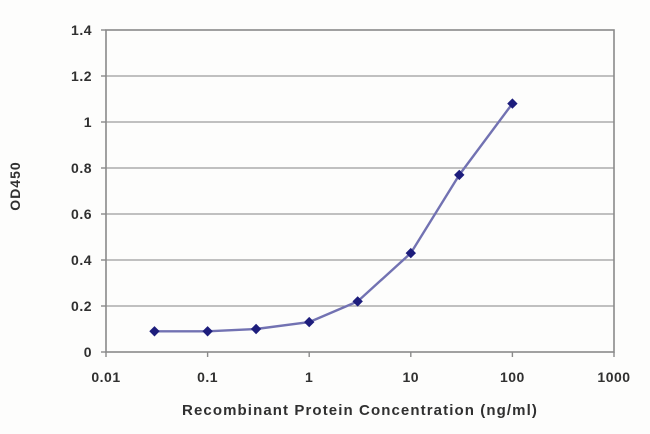 This screenshot has width=650, height=434. What do you see at coordinates (87, 122) in the screenshot?
I see `y-tick-label: 1` at bounding box center [87, 122].